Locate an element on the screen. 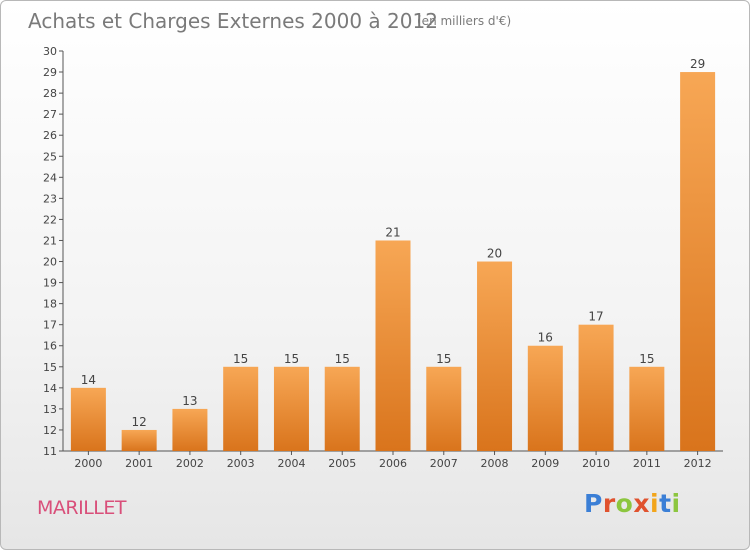  x-tick-label: 2007 is located at coordinates (444, 463).